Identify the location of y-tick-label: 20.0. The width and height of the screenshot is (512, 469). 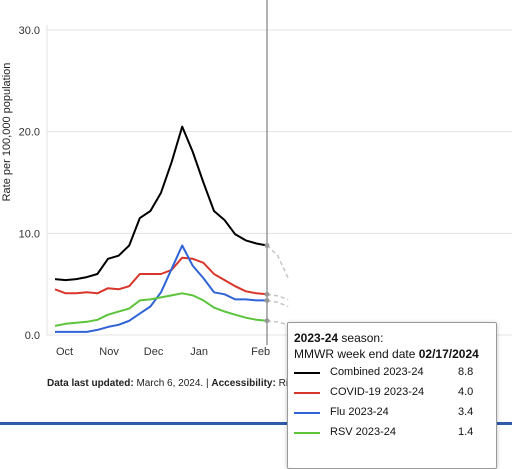
(29, 133).